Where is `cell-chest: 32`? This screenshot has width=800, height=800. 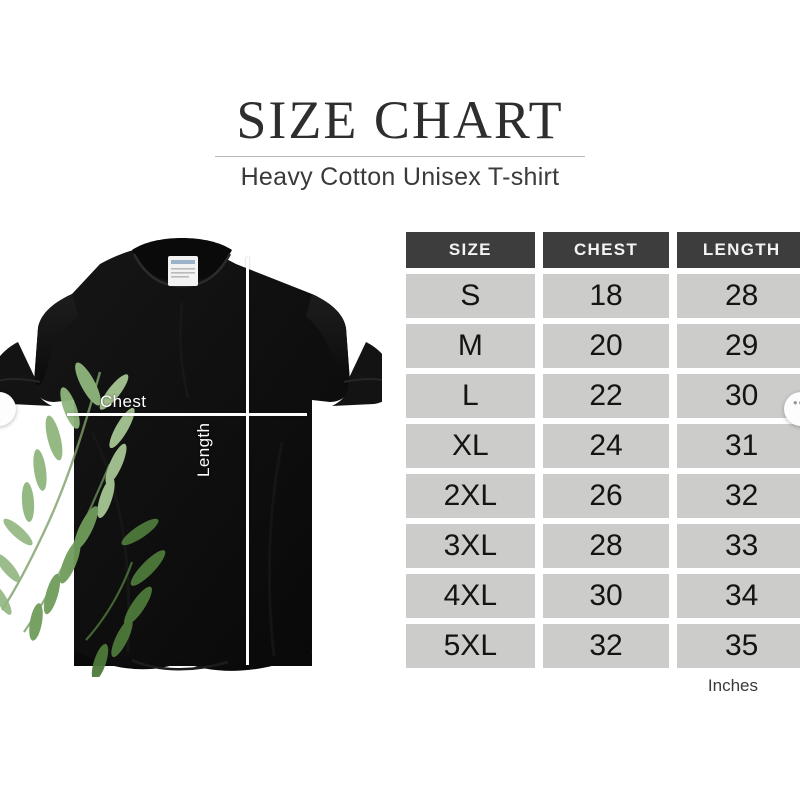
cell-chest: 32 is located at coordinates (606, 646).